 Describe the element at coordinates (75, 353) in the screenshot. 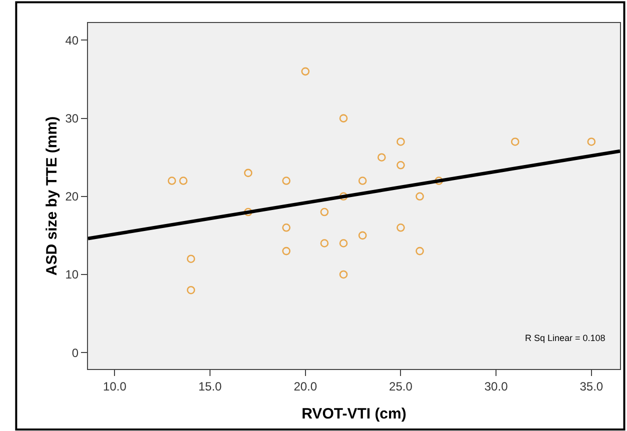

I see `y-tick-label: 0` at that location.